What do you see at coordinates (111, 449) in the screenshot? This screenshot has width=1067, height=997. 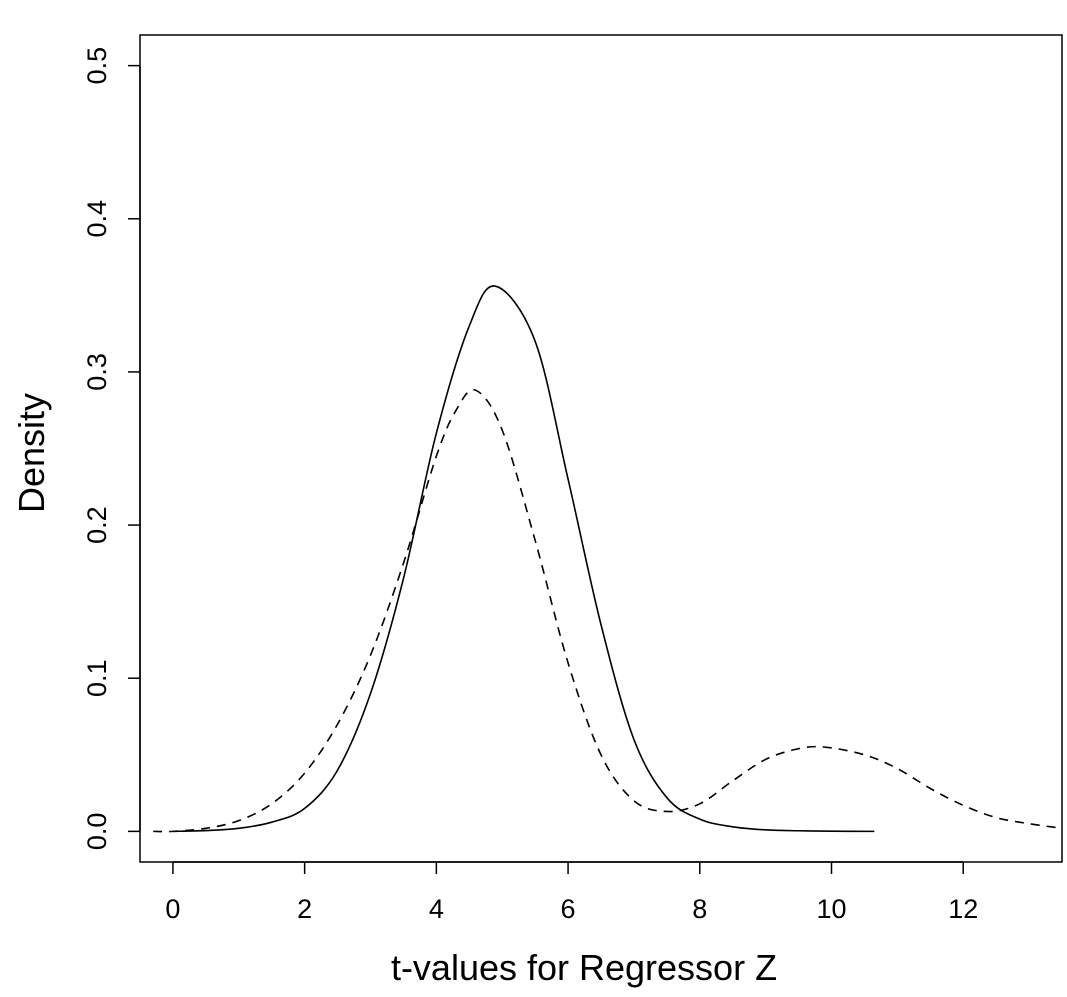 I see `y-axis: 0.0 0.1 0.2 0.3 0.4 0.5` at bounding box center [111, 449].